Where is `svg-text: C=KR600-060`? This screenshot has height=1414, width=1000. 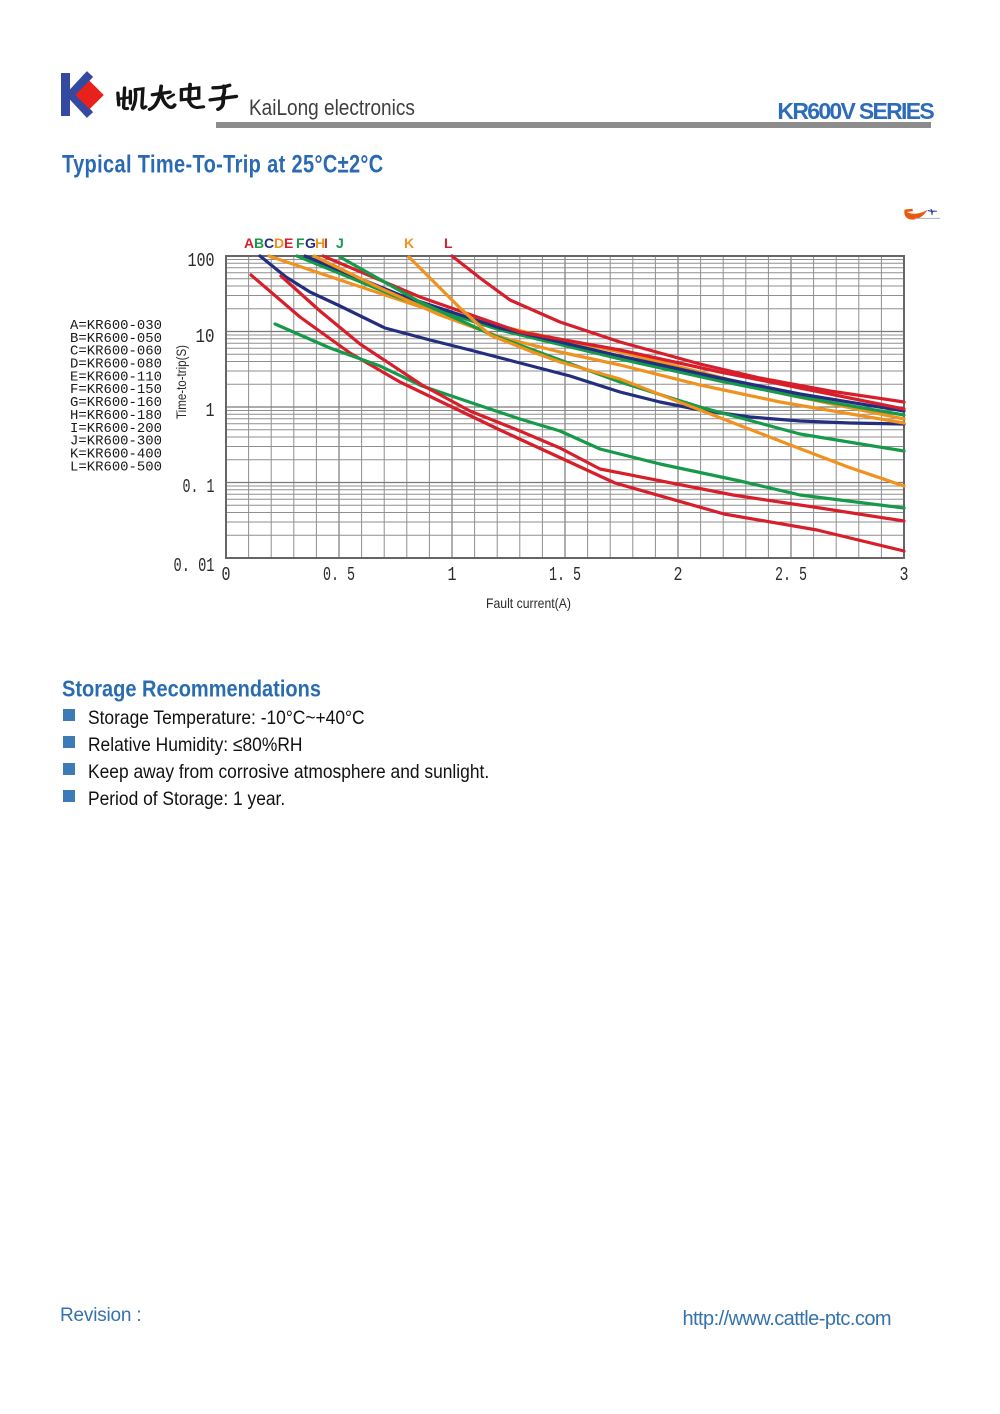
svg-text: C=KR600-060 is located at coordinates (116, 352).